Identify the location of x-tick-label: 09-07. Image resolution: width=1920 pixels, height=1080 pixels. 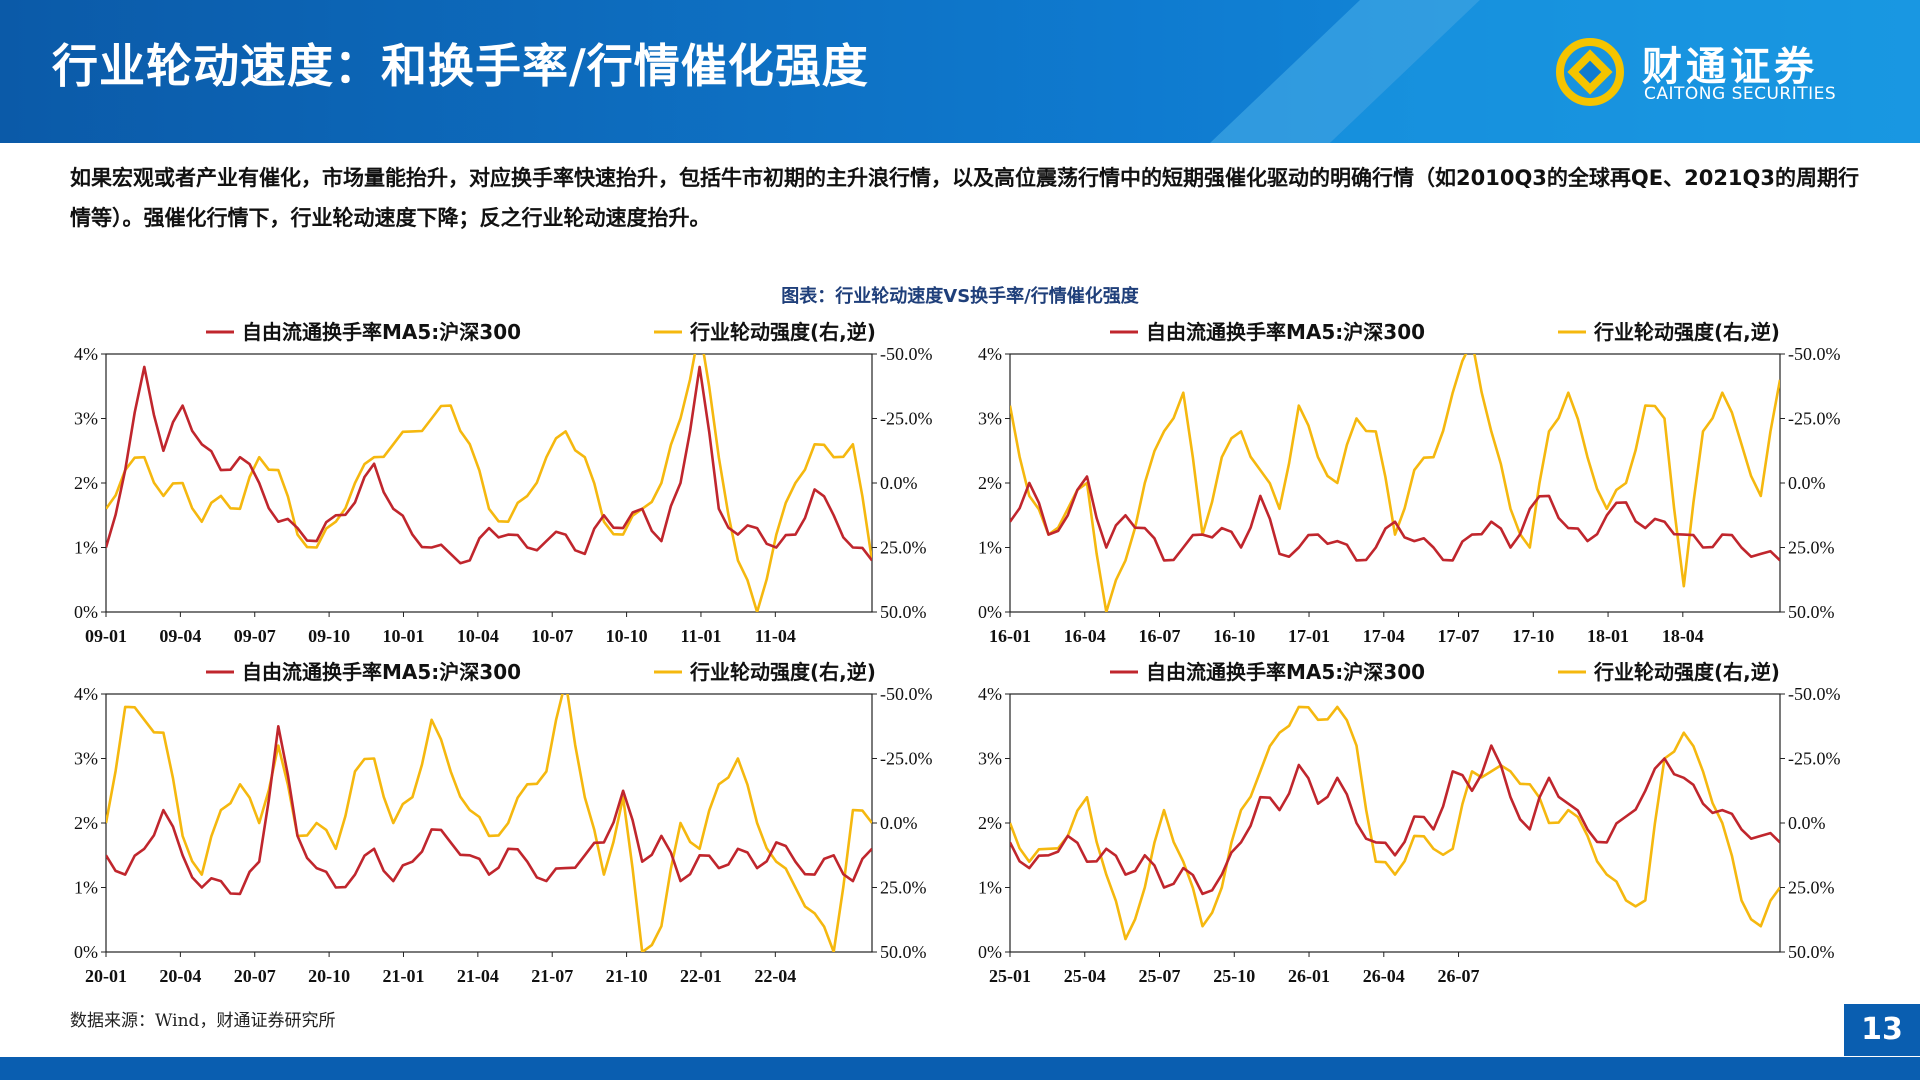
(255, 636).